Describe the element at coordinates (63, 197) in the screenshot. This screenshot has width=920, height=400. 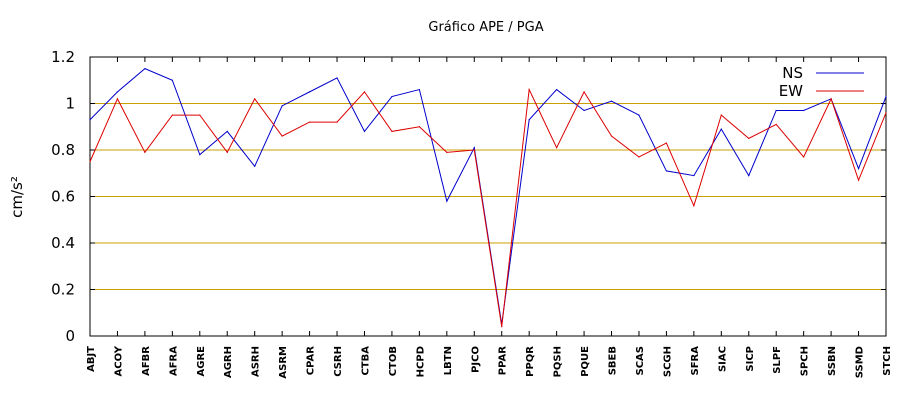
I see `y-tick-label: 0.6` at that location.